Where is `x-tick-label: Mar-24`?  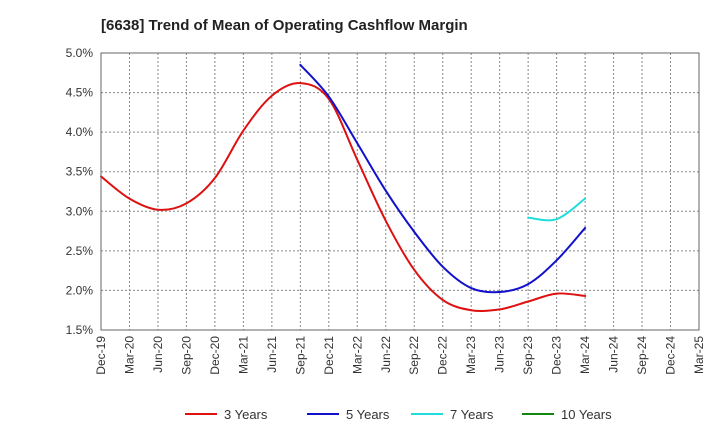 x-tick-label: Mar-24 is located at coordinates (585, 355).